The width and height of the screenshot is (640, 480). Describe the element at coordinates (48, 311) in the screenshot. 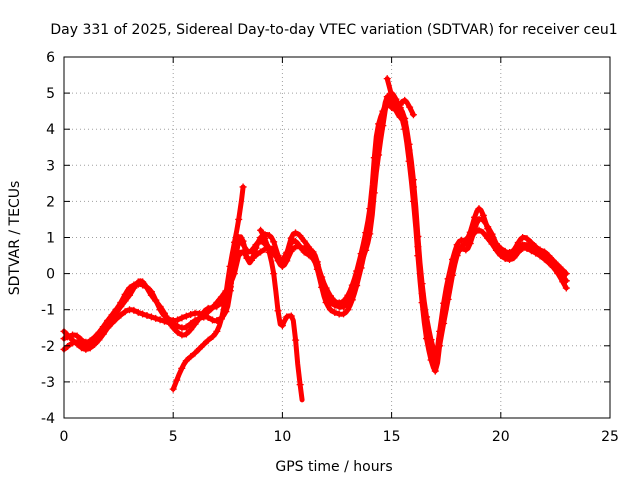

I see `y-tick-label: -1` at that location.